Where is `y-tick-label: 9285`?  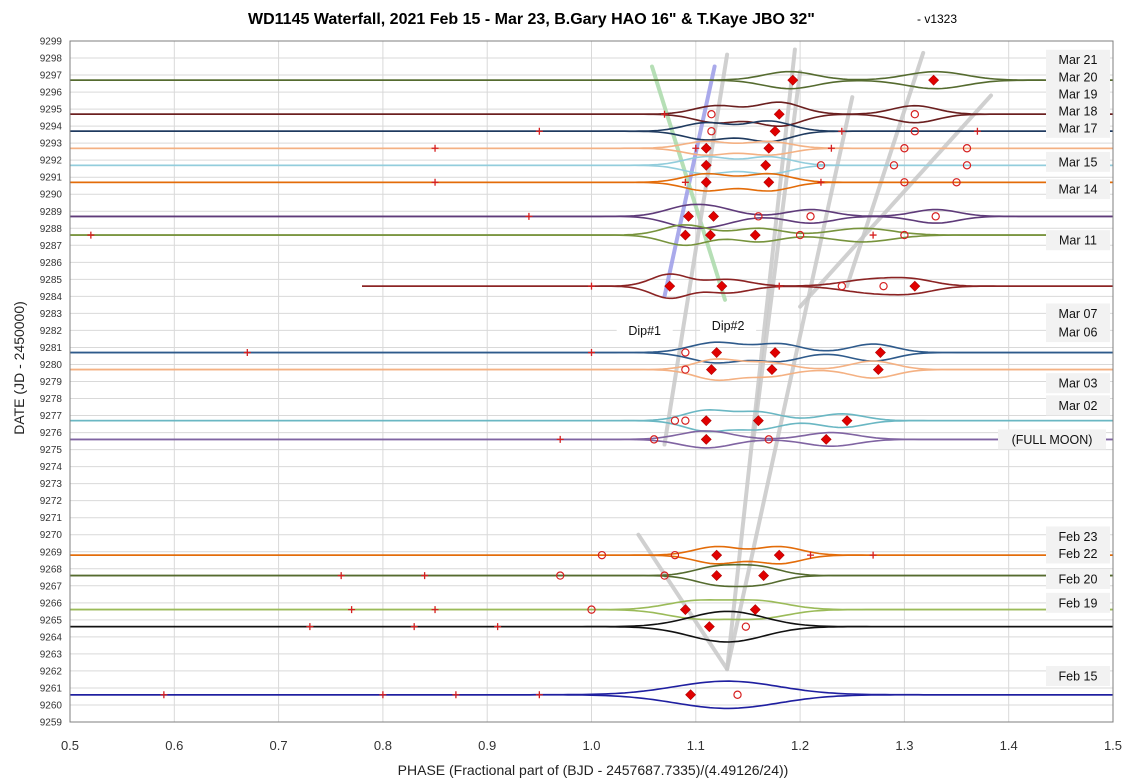
y-tick-label: 9285 is located at coordinates (51, 280).